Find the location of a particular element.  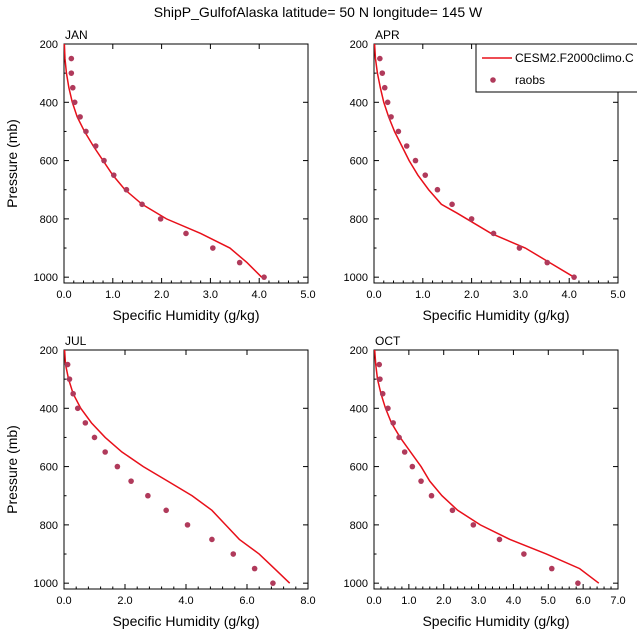

x-tick-label: 8.0 is located at coordinates (307, 601).